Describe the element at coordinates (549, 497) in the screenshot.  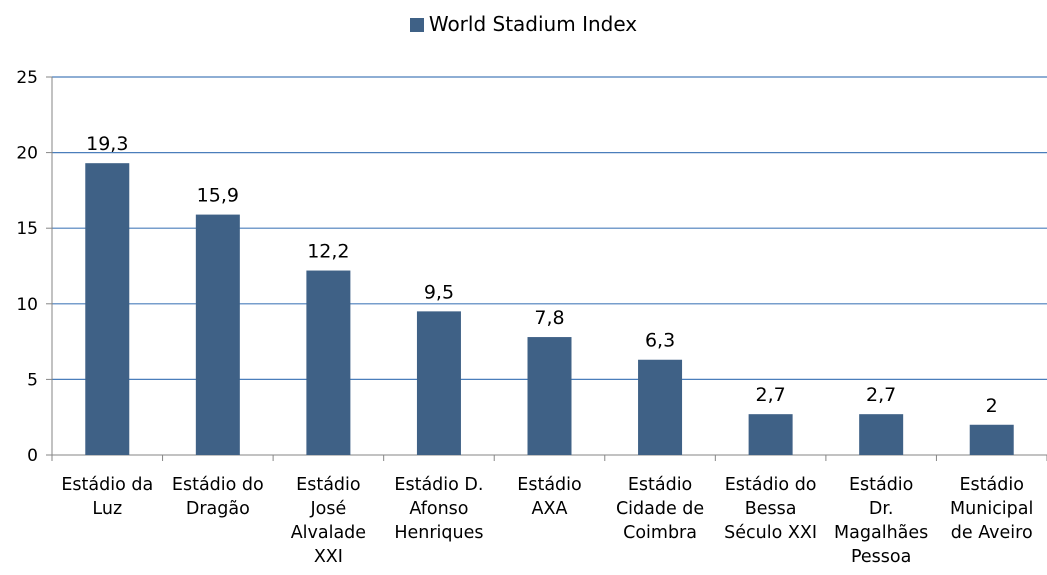
I see `x-tick-label: Estádio AXA` at that location.